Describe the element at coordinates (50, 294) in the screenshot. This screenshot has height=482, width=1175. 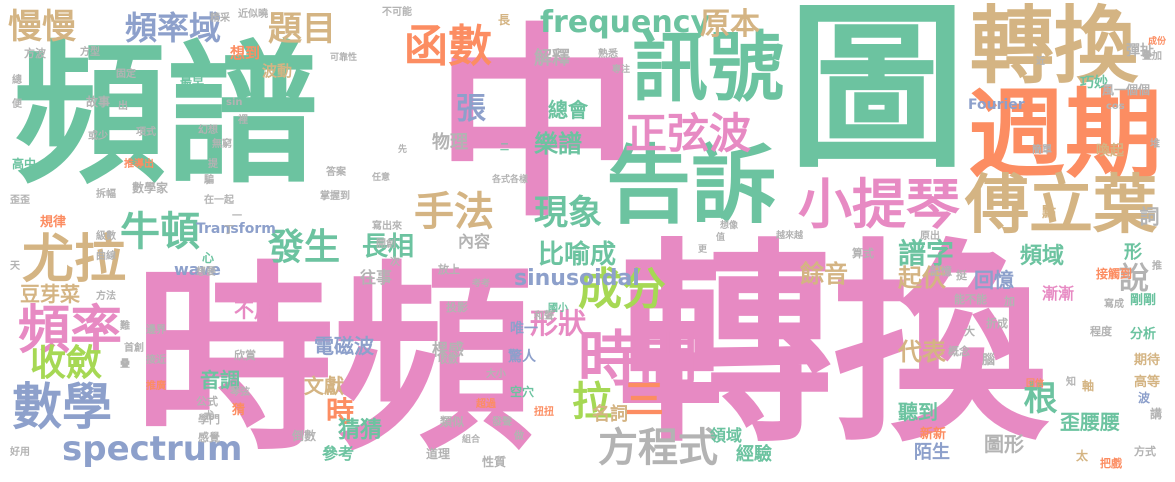
I see `word: 豆芽菜` at that location.